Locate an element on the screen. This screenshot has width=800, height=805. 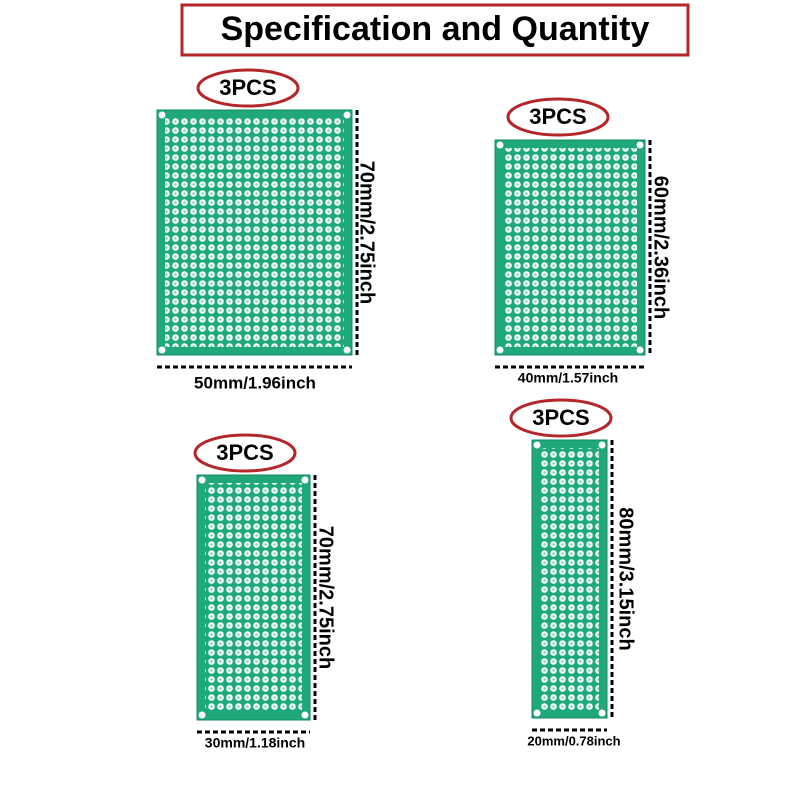
title: Specification and Quantity is located at coordinates (435, 29).